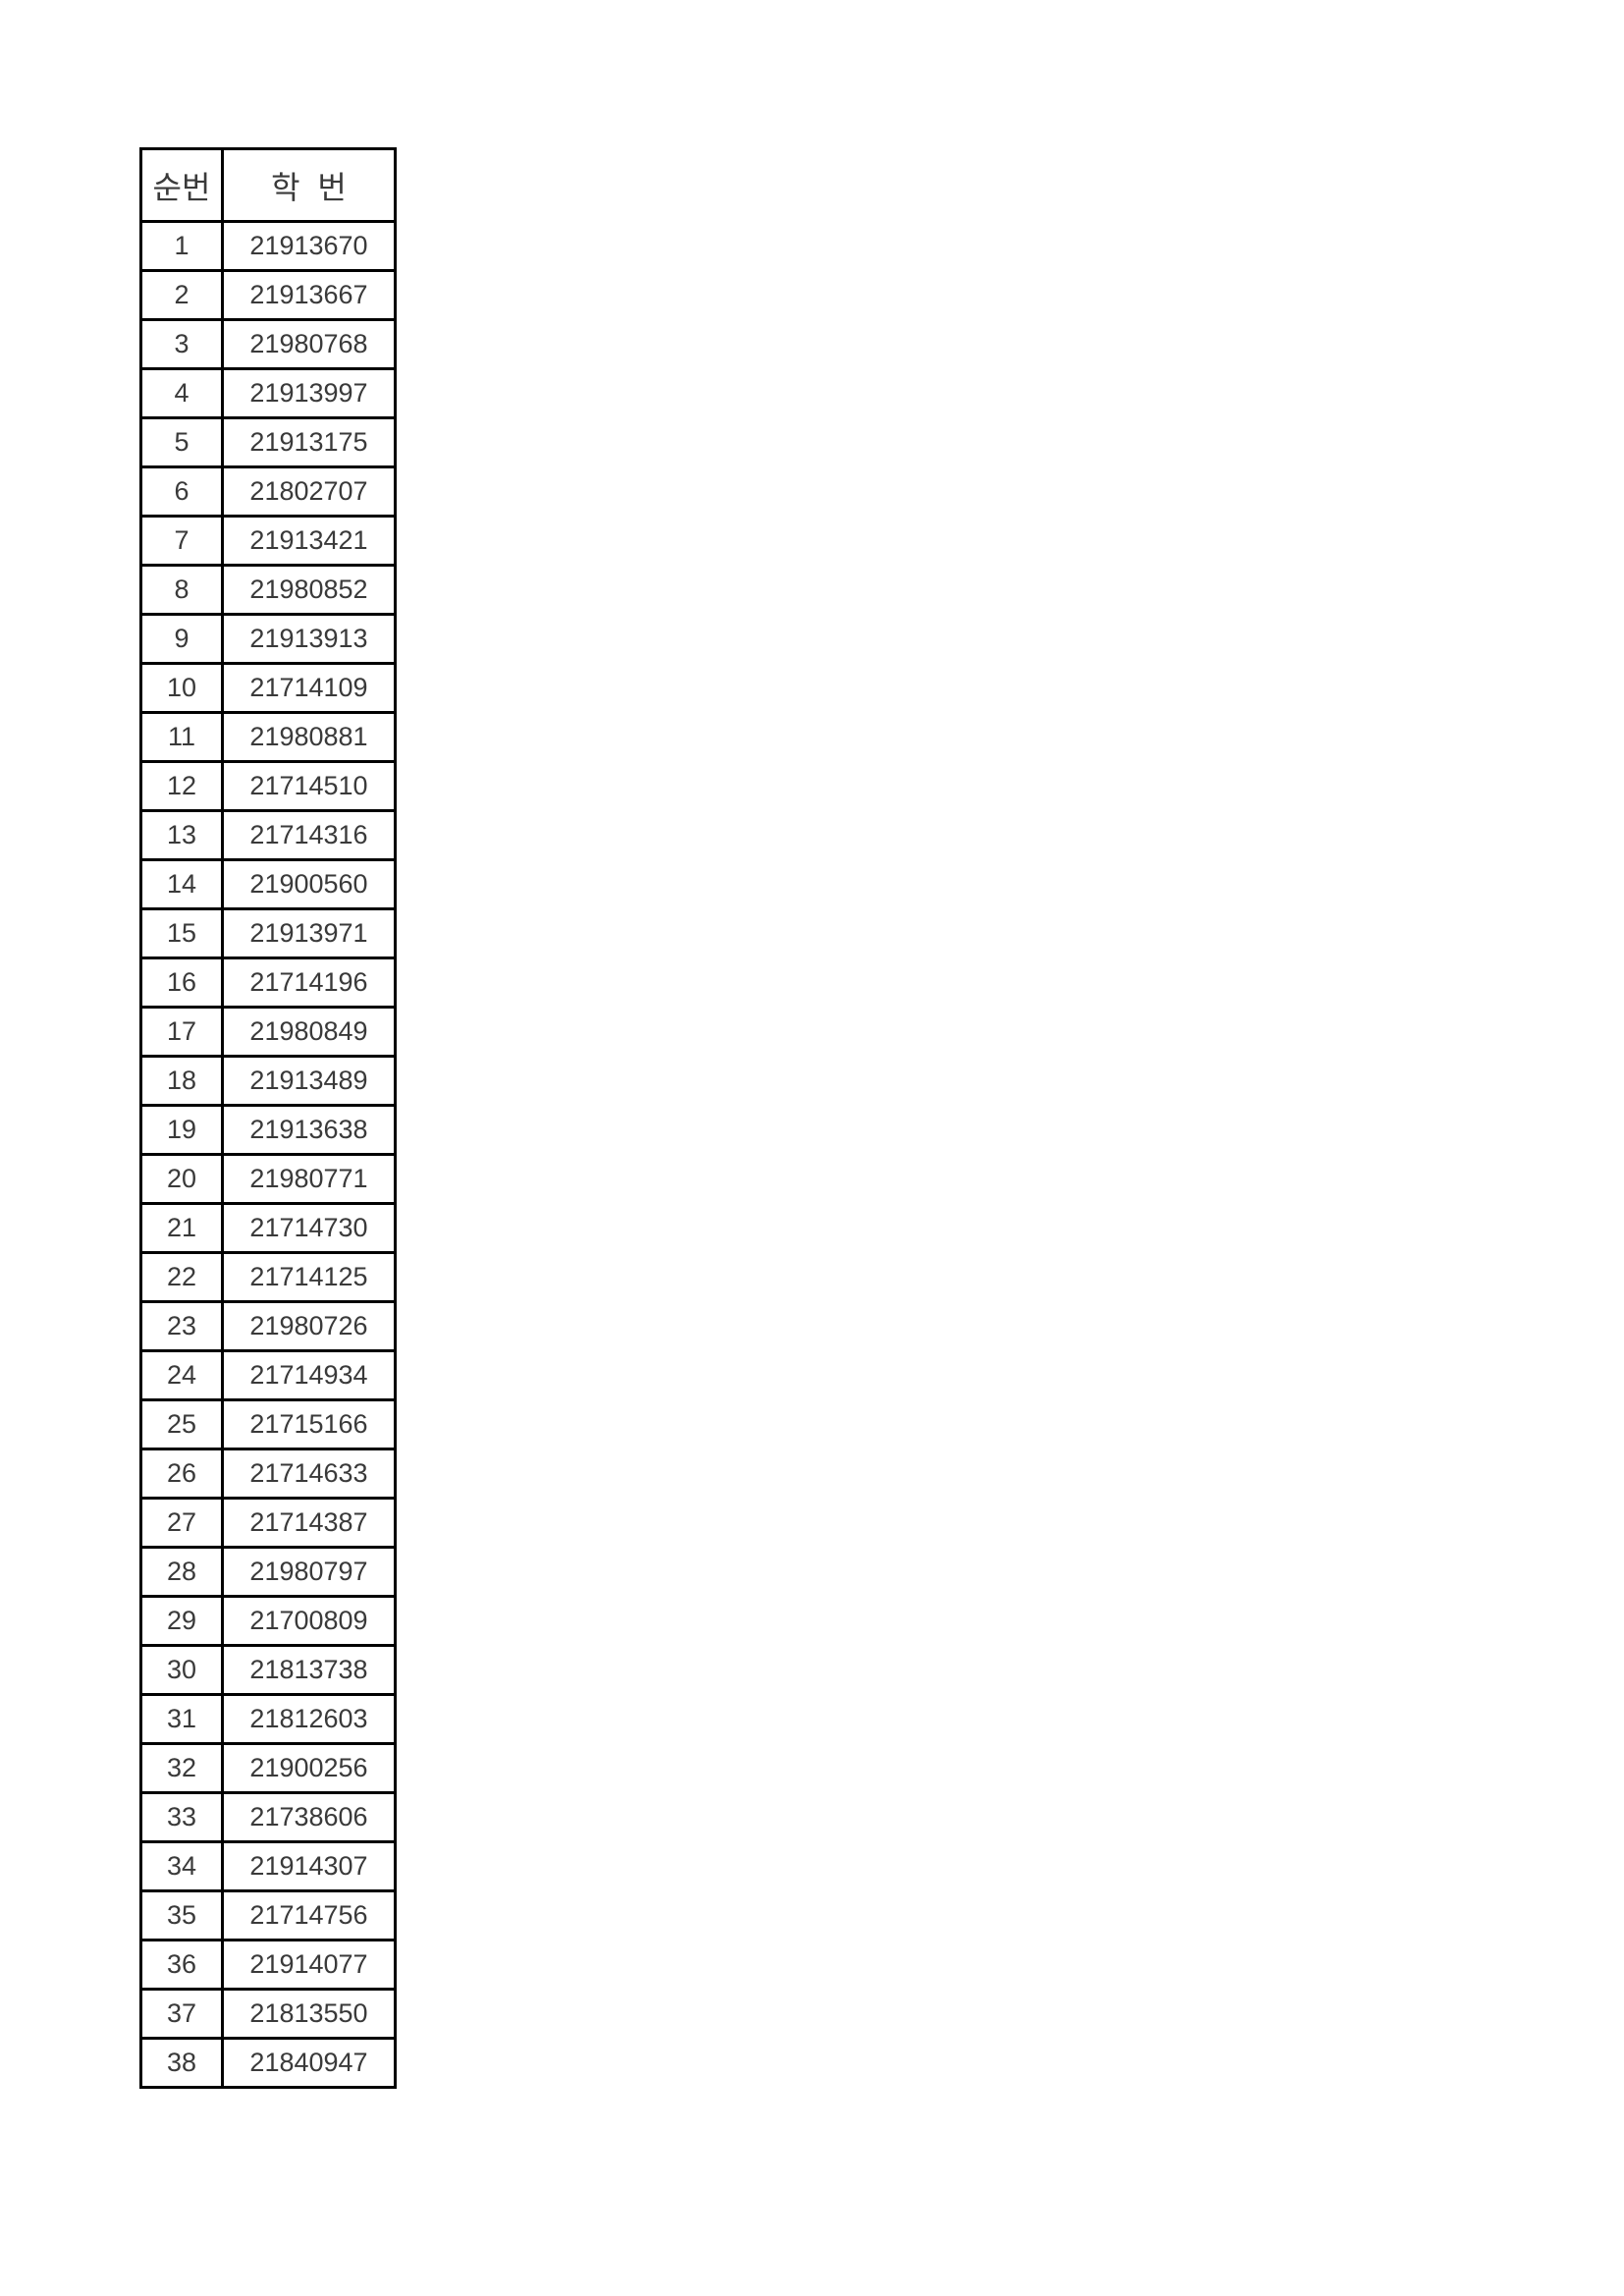 This screenshot has width=1624, height=2296. What do you see at coordinates (309, 1965) in the screenshot?
I see `student-id-cell: 21914077` at bounding box center [309, 1965].